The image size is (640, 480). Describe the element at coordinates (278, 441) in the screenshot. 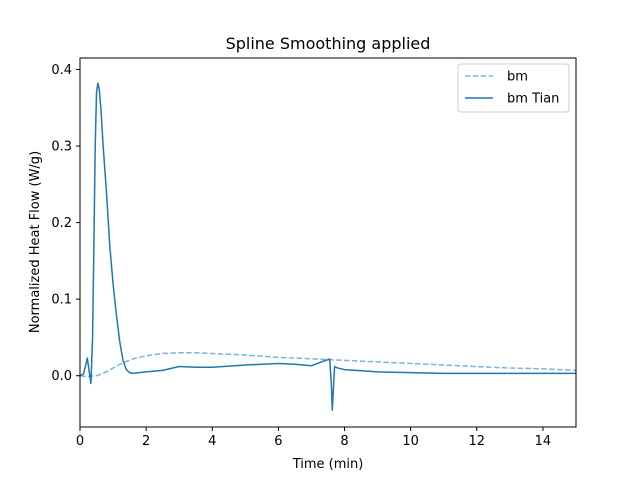

I see `x-tick-label: 6` at that location.